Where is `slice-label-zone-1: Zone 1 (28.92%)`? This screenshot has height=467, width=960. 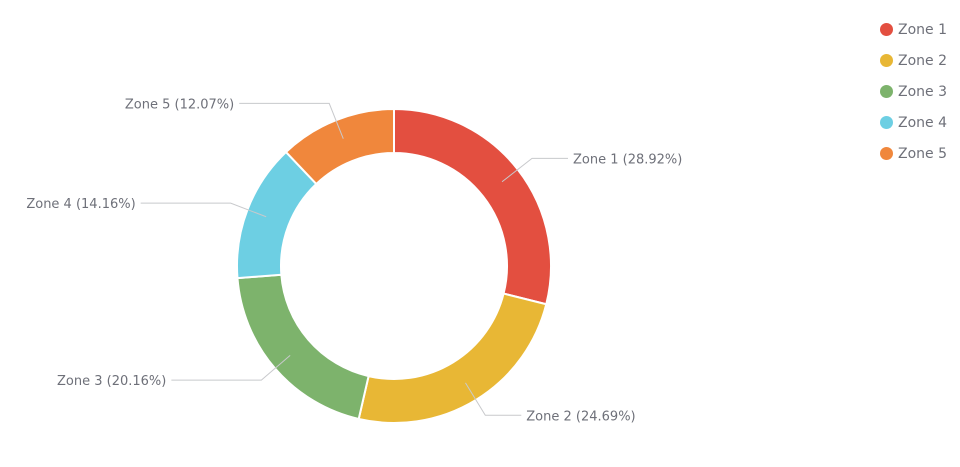 slice-label-zone-1: Zone 1 (28.92%) is located at coordinates (627, 159).